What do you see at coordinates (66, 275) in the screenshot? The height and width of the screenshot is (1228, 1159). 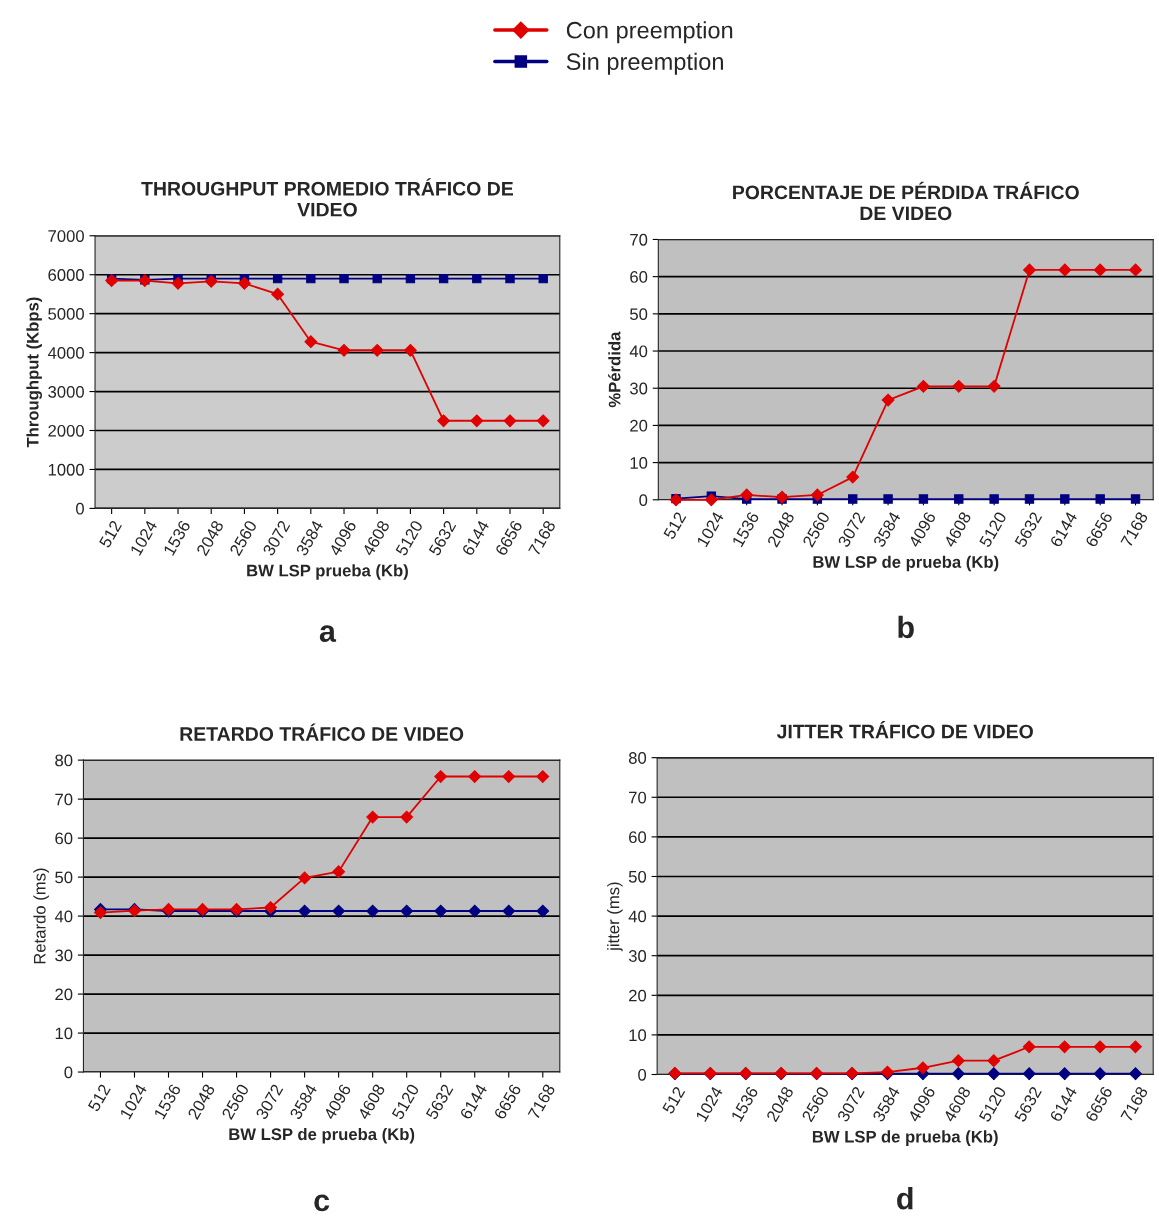 I see `y-tick-label: 6000` at bounding box center [66, 275].